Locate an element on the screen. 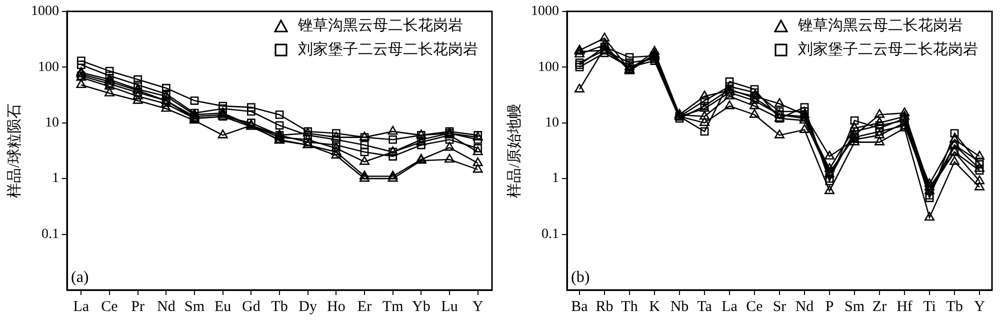  x-tick-label: Tm is located at coordinates (393, 306).